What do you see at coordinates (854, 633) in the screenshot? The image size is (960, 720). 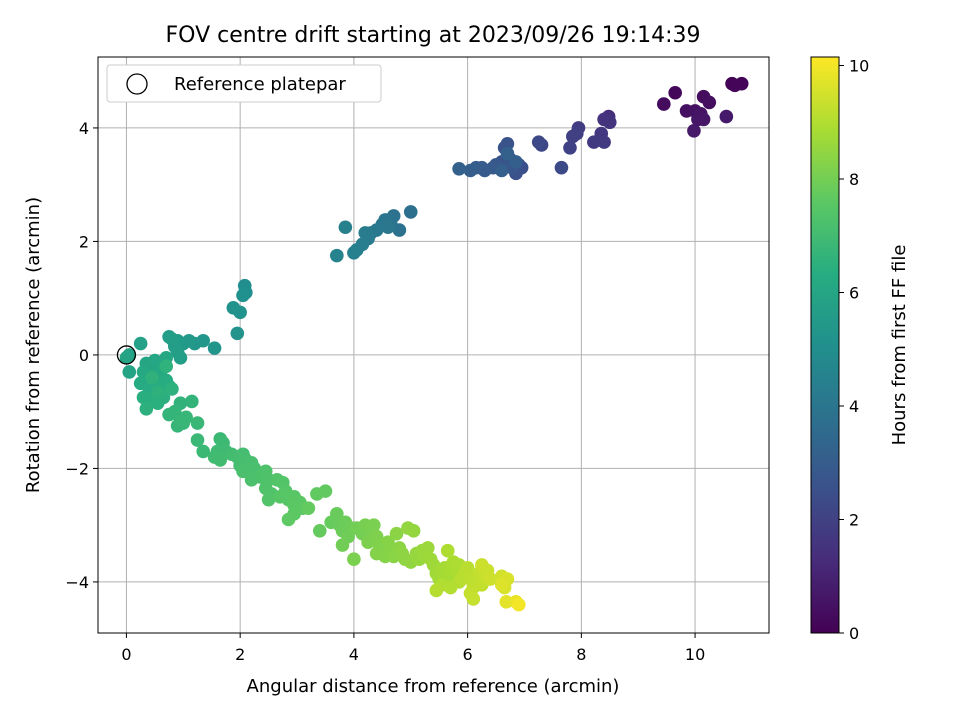 I see `colorbar-tick-label: 0` at bounding box center [854, 633].